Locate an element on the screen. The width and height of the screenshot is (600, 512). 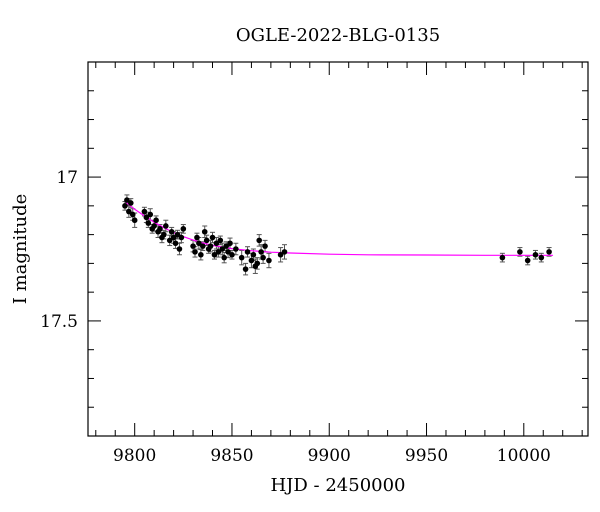
model-curve is located at coordinates (338, 228).